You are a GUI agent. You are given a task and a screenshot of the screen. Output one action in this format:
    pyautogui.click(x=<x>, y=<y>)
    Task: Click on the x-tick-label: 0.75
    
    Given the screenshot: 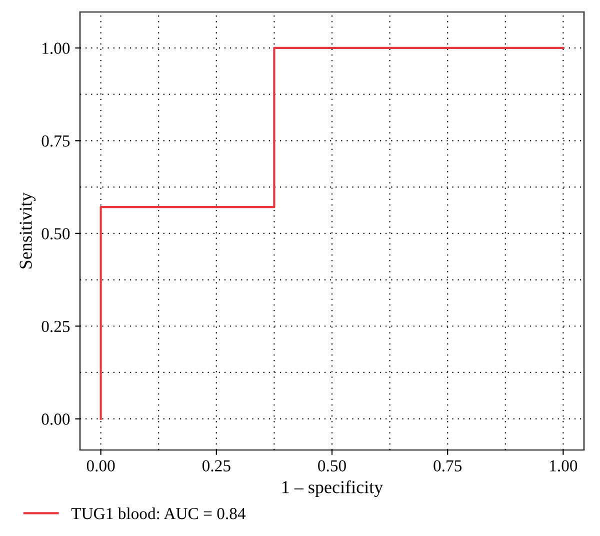 What is the action you would take?
    pyautogui.click(x=448, y=466)
    